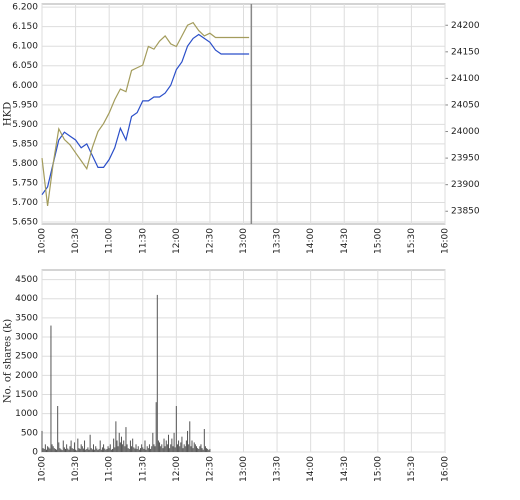  I want to click on x-tick-label: 14:00, so click(311, 469).